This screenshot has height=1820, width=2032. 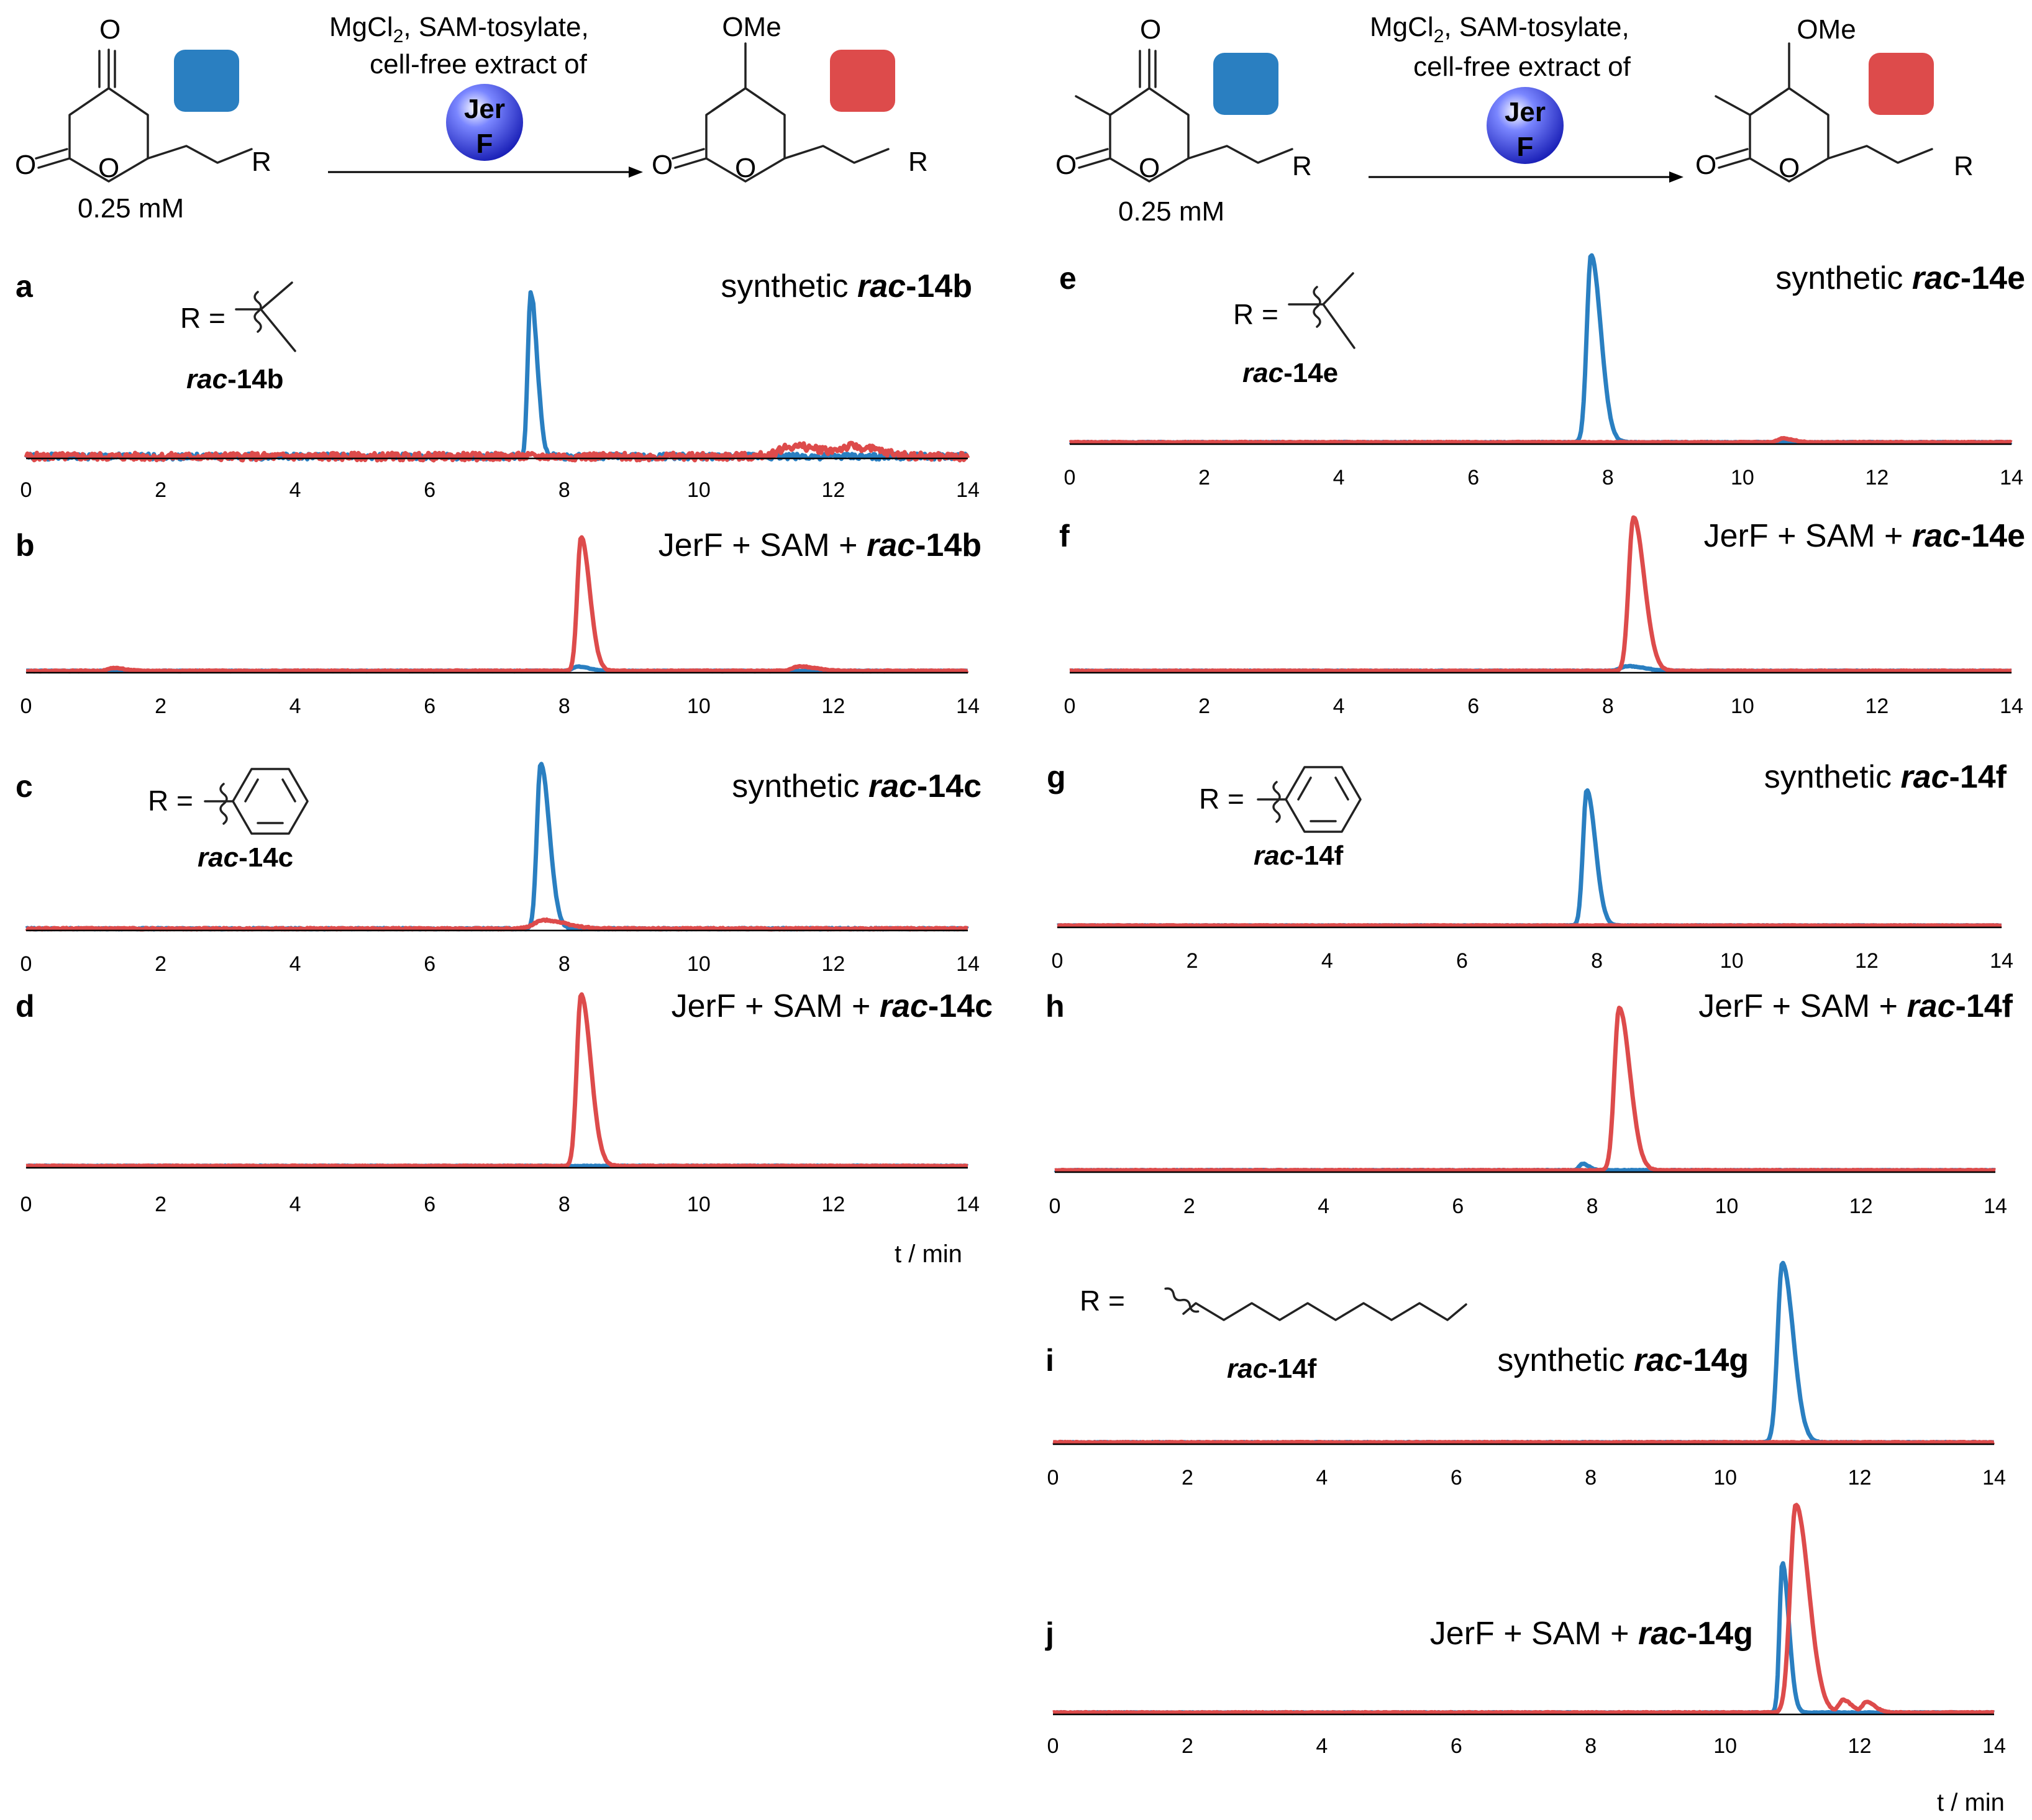 What do you see at coordinates (497, 452) in the screenshot?
I see `trace-product-a` at bounding box center [497, 452].